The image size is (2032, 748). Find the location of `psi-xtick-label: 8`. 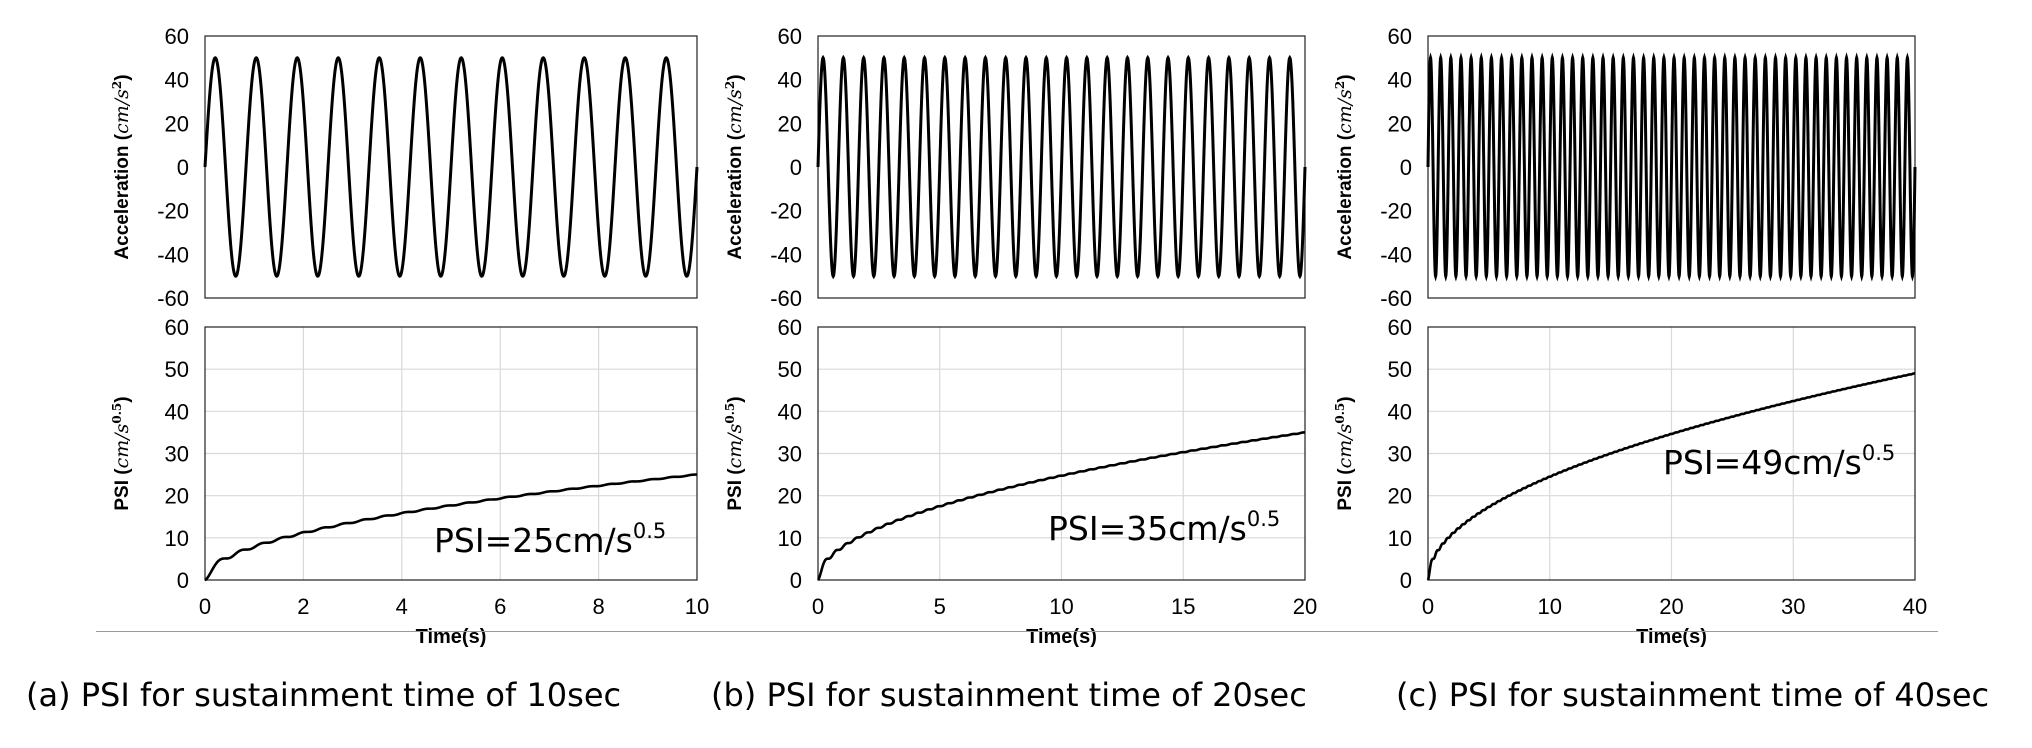

psi-xtick-label: 8 is located at coordinates (598, 606).